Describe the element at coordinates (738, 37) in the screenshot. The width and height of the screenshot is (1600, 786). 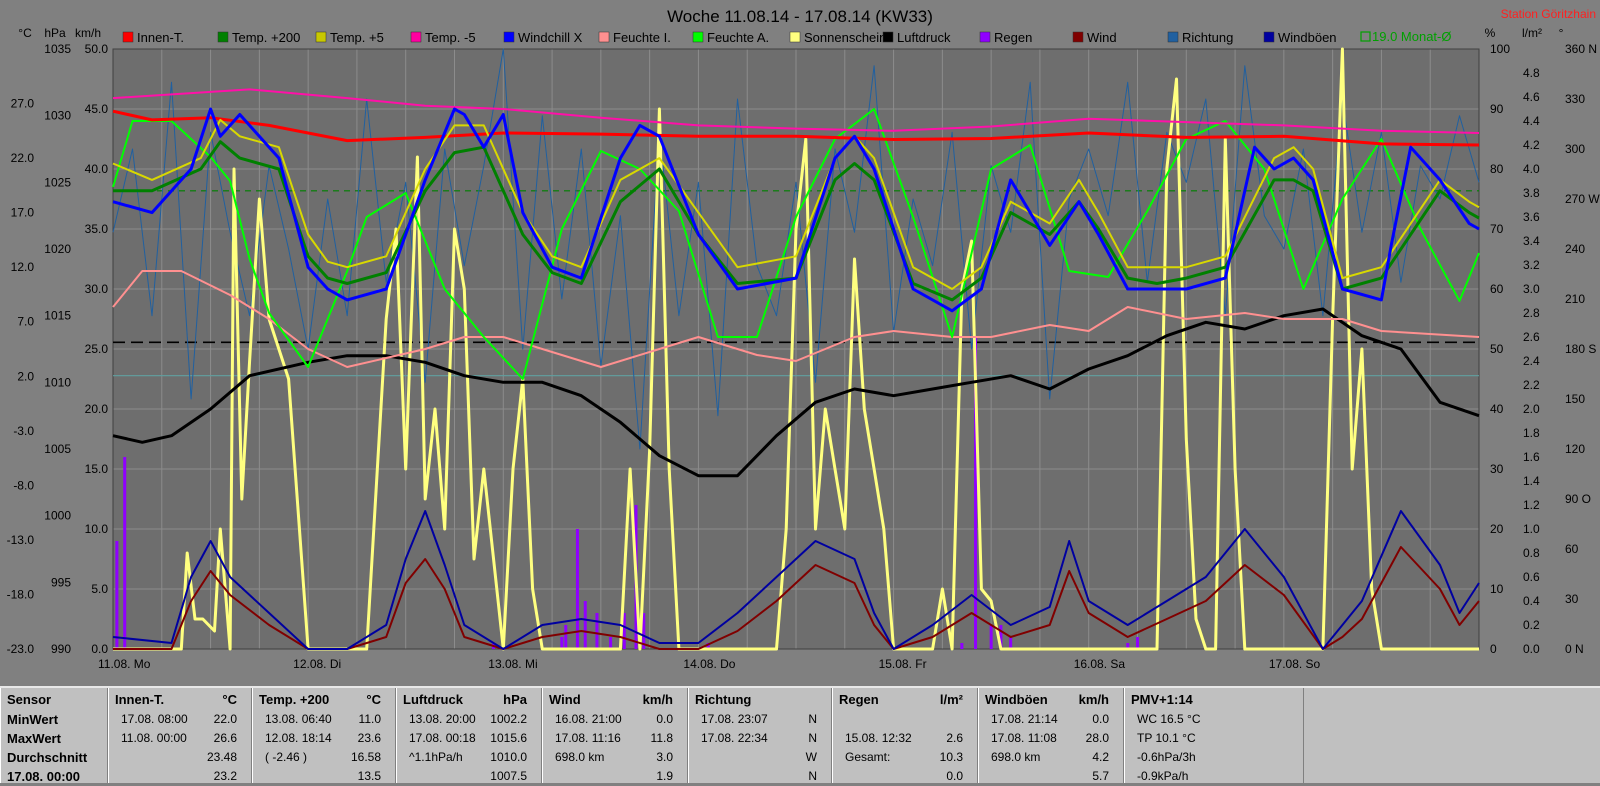
I see `legend-label: Feuchte A.` at that location.